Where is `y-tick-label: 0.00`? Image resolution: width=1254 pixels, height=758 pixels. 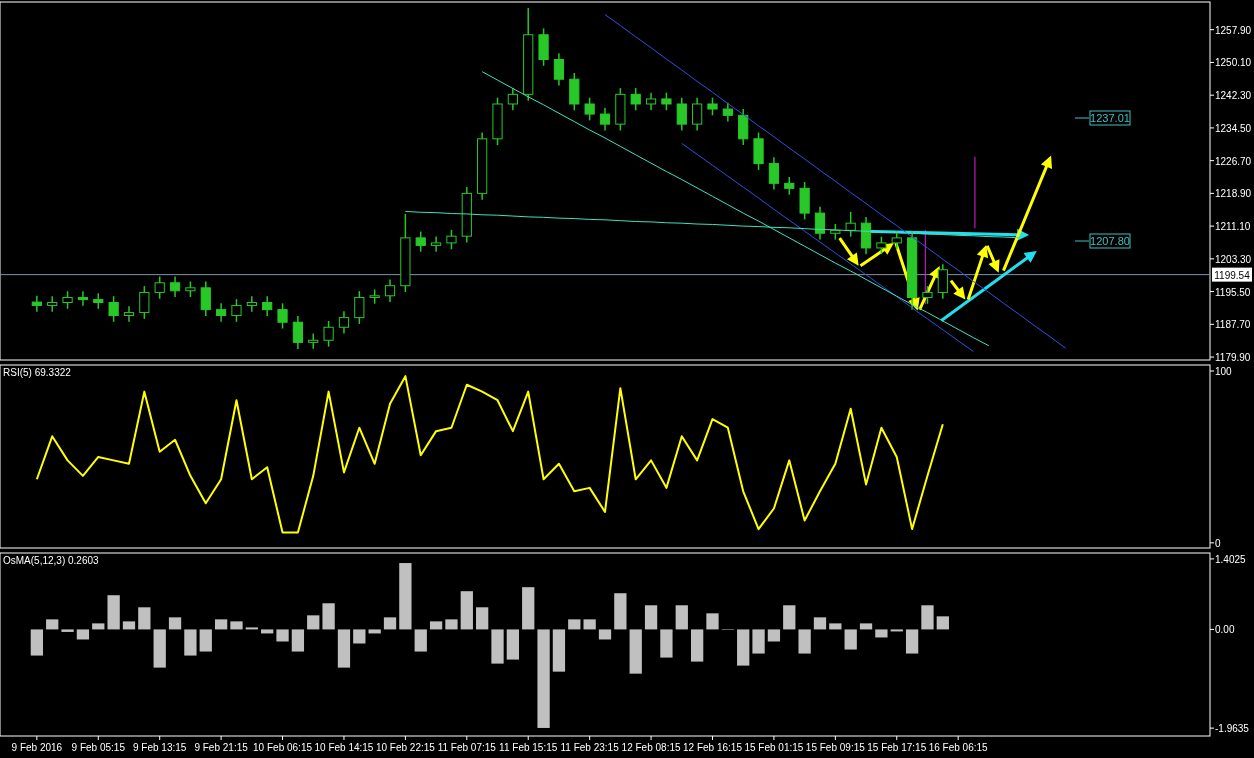
y-tick-label: 0.00 is located at coordinates (1225, 630).